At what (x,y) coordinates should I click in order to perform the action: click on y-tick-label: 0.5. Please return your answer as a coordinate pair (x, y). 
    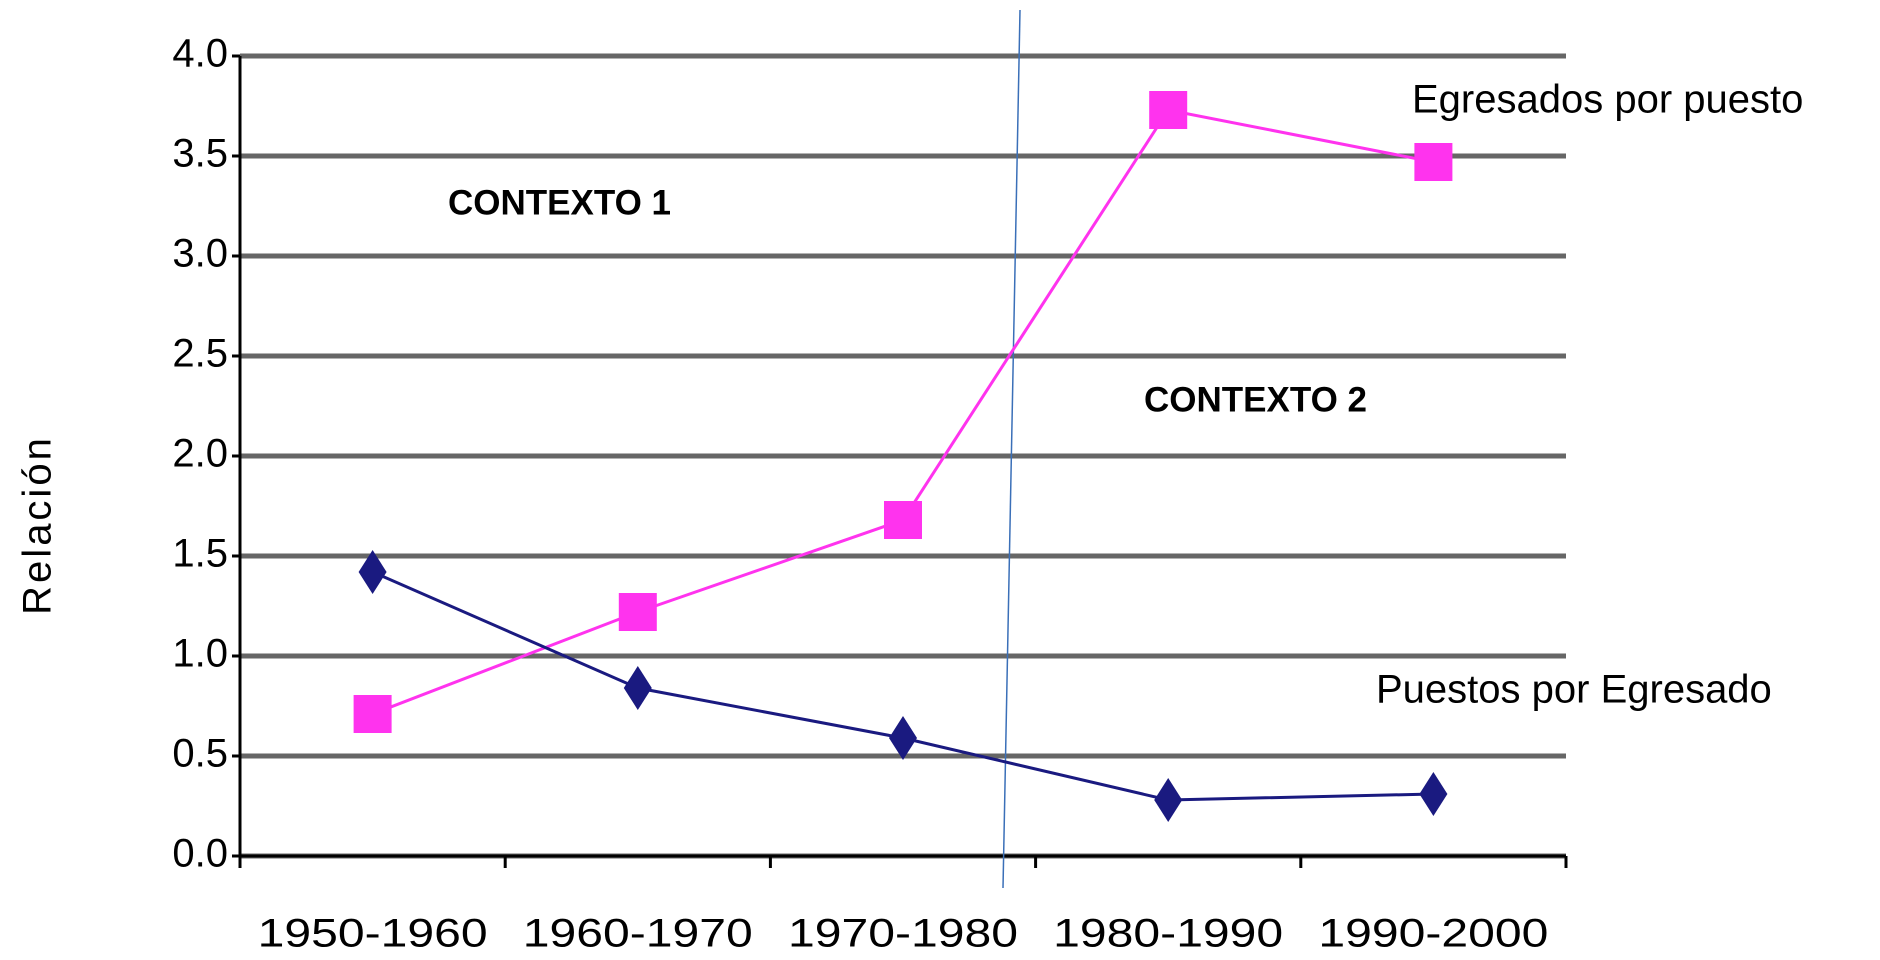
    Looking at the image, I should click on (200, 754).